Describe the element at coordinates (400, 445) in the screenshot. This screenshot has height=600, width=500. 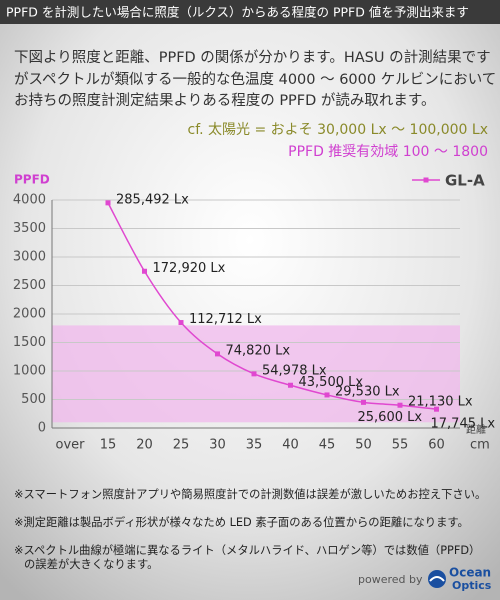
I see `x-tick-label: 55` at that location.